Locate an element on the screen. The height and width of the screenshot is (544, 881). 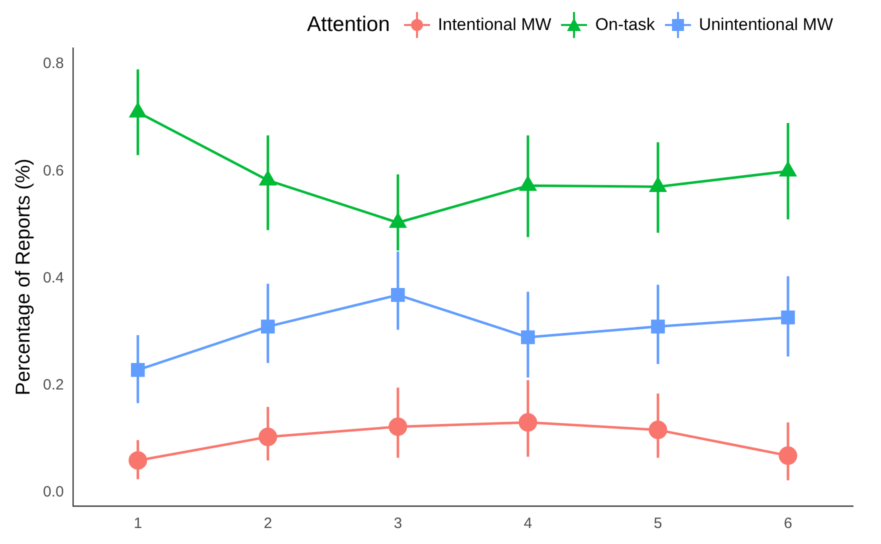
x-tick-label: 3 is located at coordinates (398, 523).